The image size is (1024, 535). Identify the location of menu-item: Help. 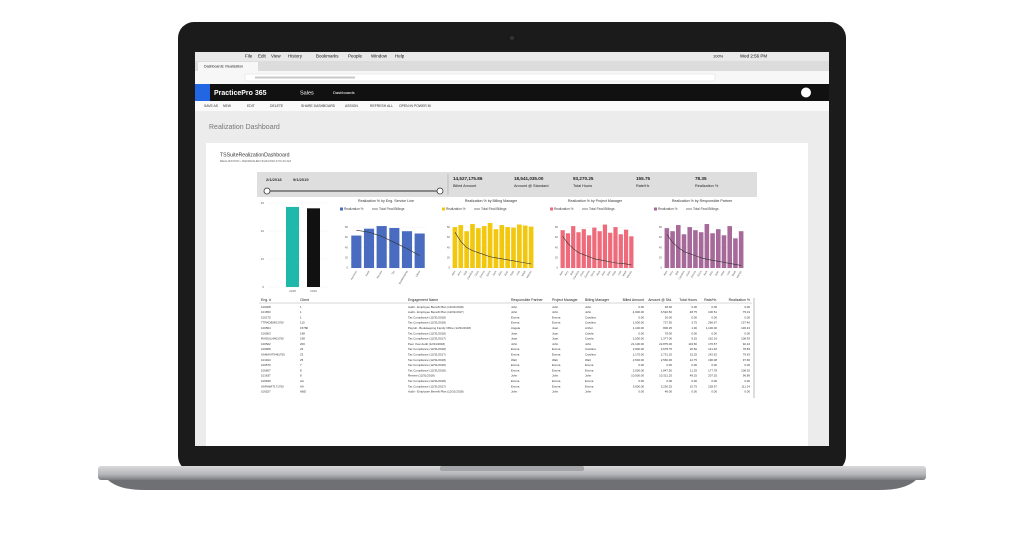
(400, 56).